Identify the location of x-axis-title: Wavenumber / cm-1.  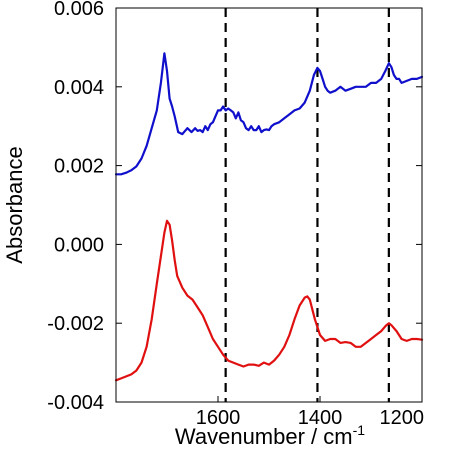
(270, 435).